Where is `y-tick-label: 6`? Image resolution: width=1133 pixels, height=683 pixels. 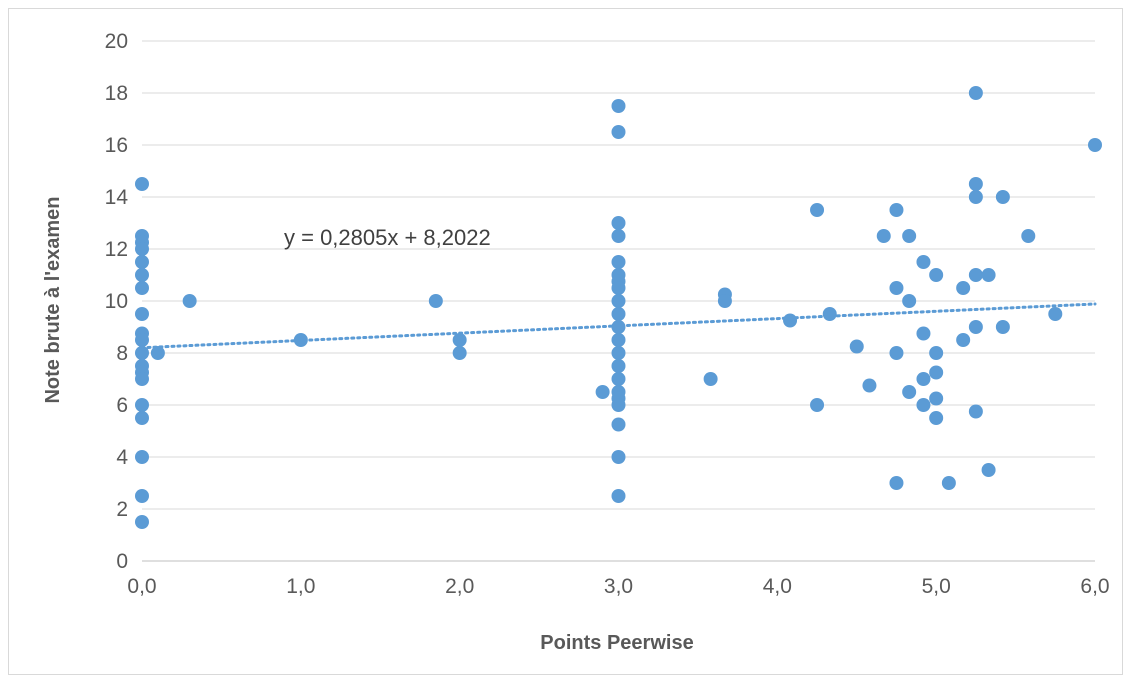 y-tick-label: 6 is located at coordinates (122, 405).